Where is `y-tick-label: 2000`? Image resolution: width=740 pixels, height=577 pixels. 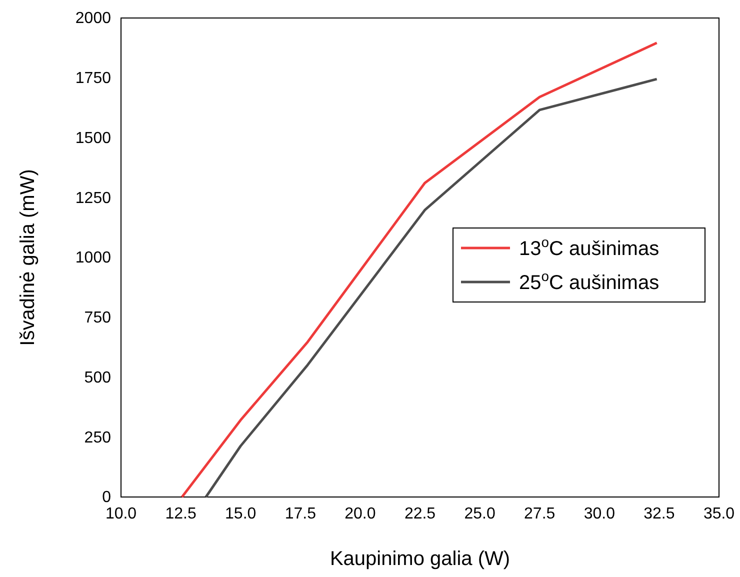
y-tick-label: 2000 is located at coordinates (93, 19).